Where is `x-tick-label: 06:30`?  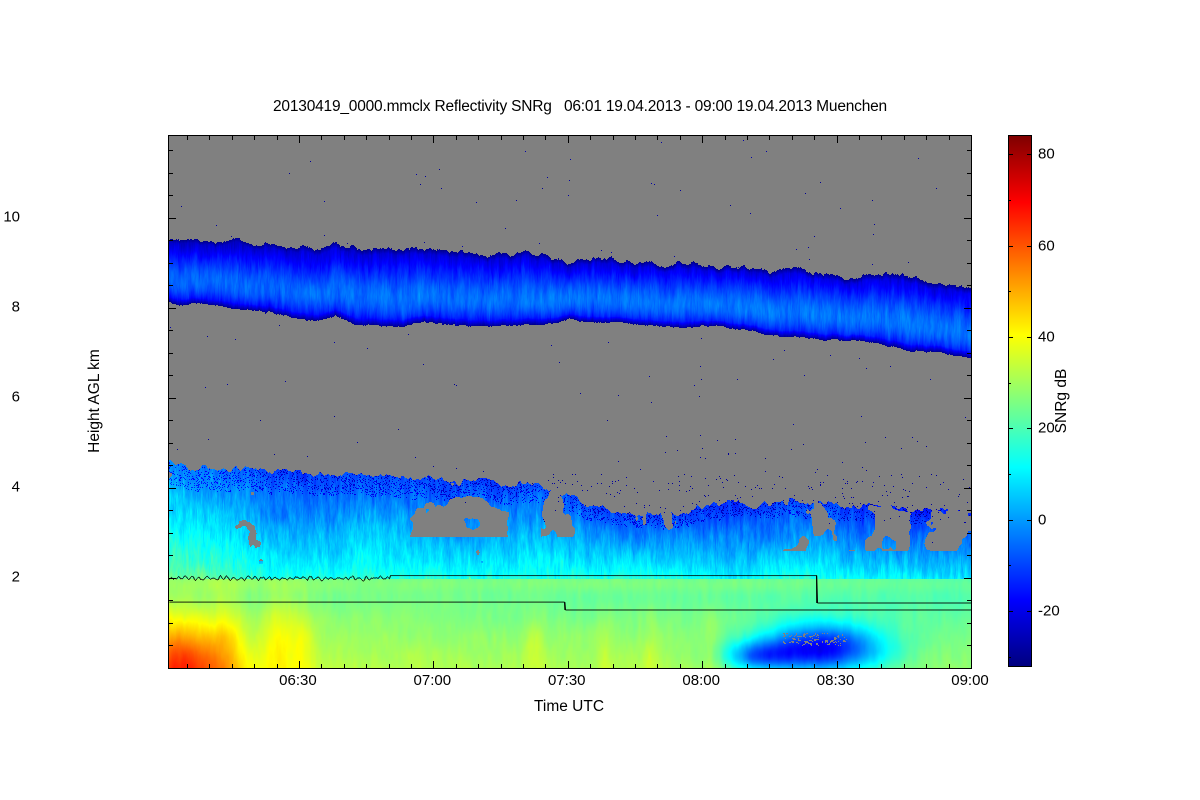
x-tick-label: 06:30 is located at coordinates (298, 680).